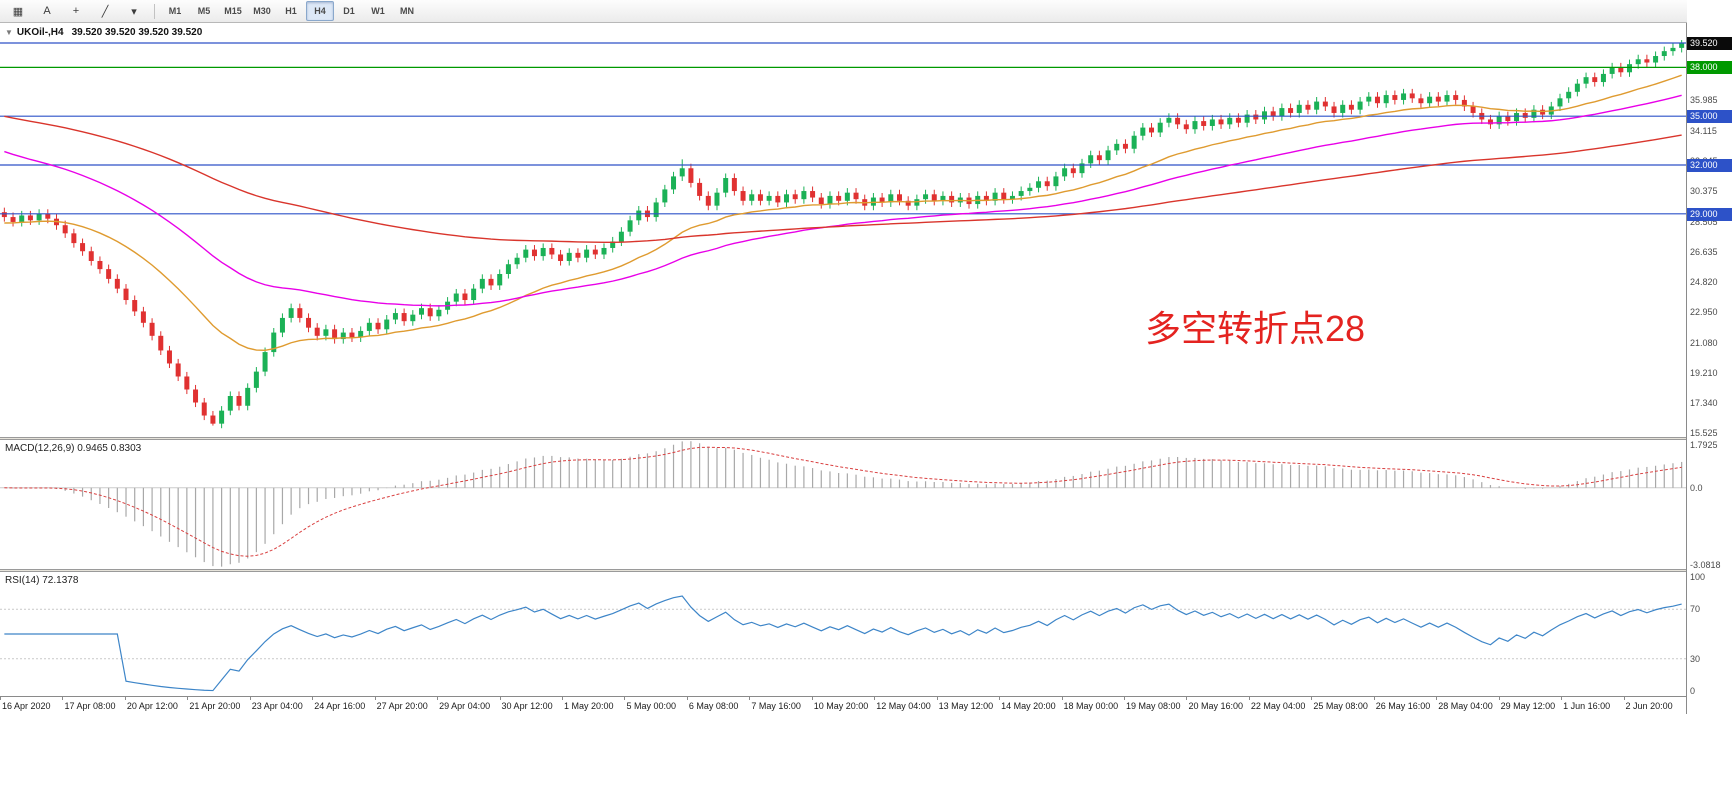 The width and height of the screenshot is (1732, 790). Describe the element at coordinates (1587, 706) in the screenshot. I see `time-axis-label: 1 Jun 16:00` at that location.